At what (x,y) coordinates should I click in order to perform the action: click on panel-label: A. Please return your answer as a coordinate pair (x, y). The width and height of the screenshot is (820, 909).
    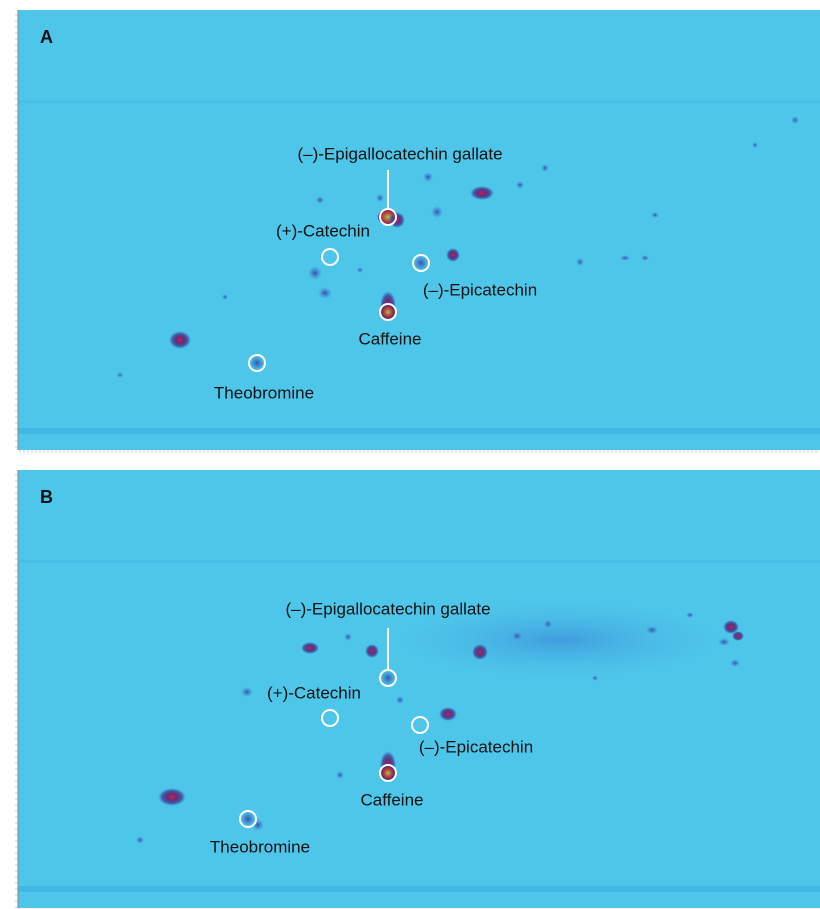
    Looking at the image, I should click on (46, 37).